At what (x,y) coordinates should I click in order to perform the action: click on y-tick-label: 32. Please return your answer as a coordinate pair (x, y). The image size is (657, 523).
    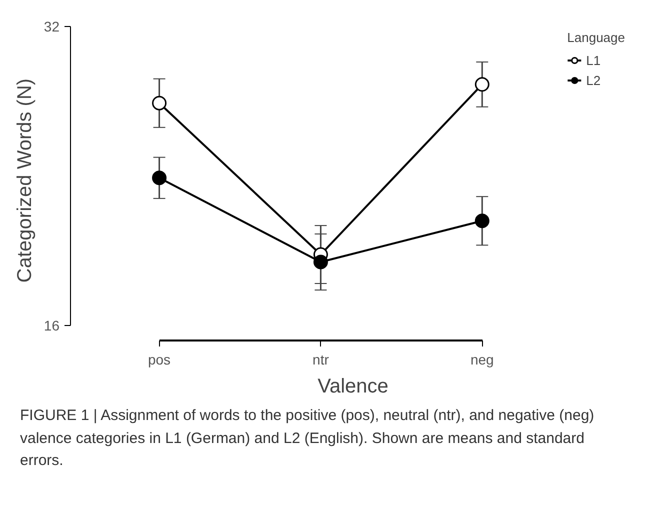
    Looking at the image, I should click on (52, 26).